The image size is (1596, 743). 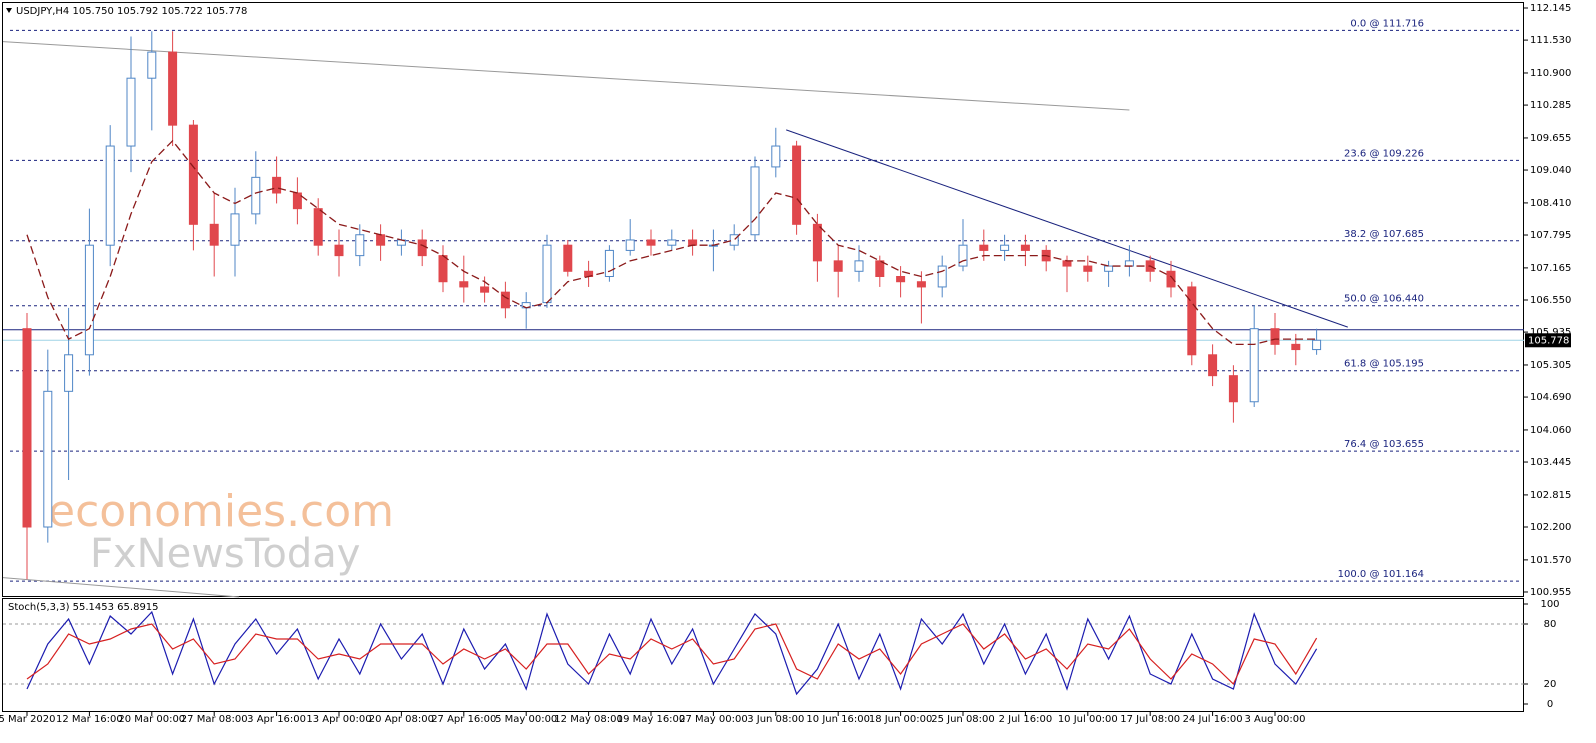 I want to click on fib-label: 76.4 @ 103.655, so click(x=1384, y=444).